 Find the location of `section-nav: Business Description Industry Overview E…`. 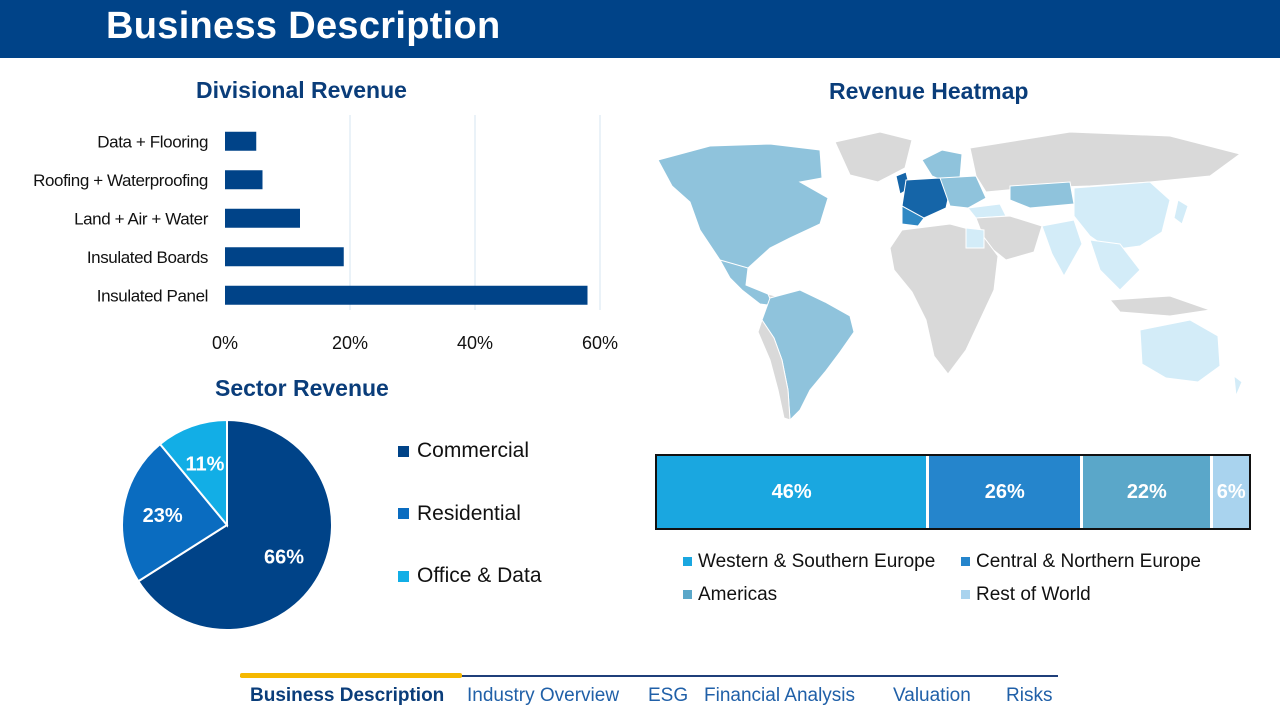

section-nav: Business Description Industry Overview E… is located at coordinates (650, 696).